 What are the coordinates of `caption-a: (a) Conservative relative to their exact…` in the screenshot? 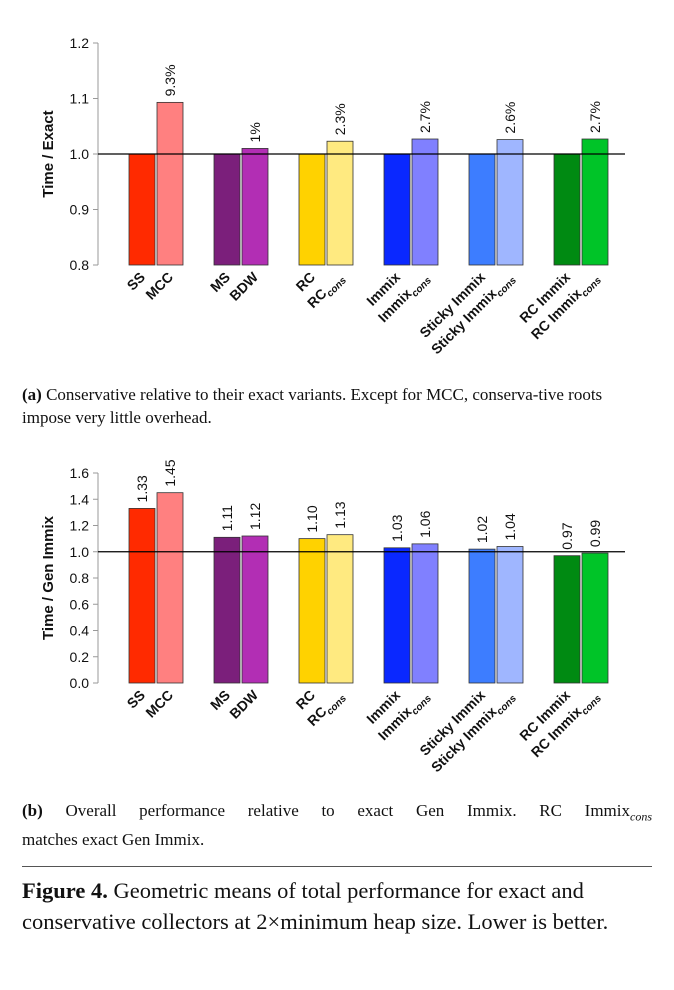 It's located at (337, 406).